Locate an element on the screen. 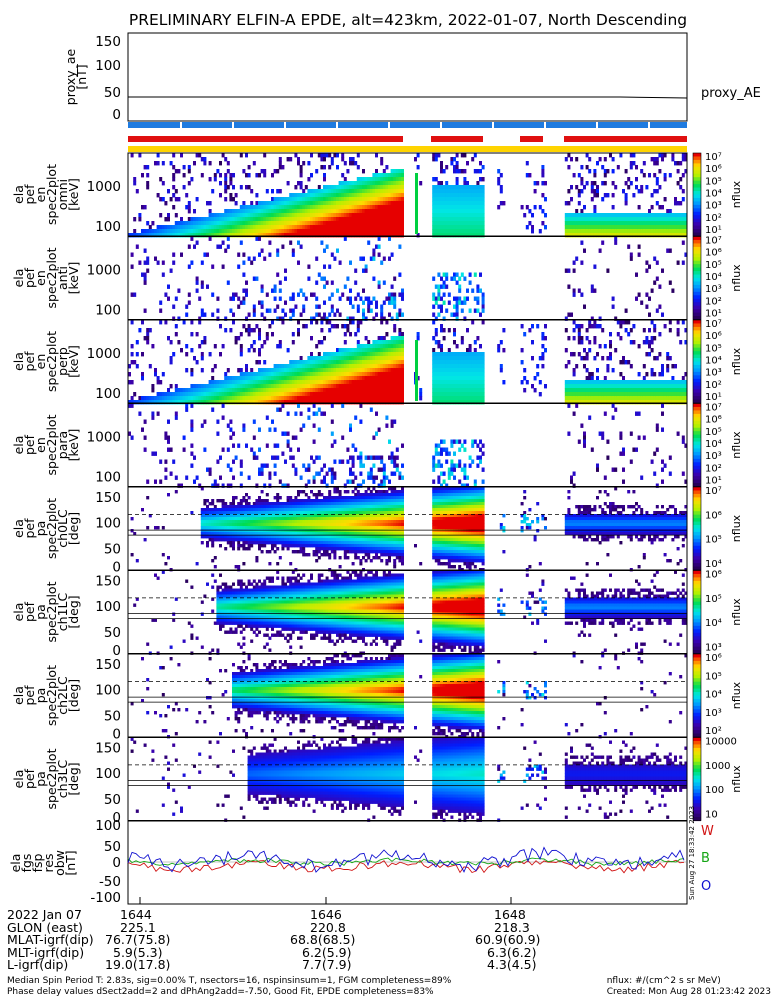 This screenshot has width=775, height=1000. energy-ylabel-line: en is located at coordinates (40, 362).